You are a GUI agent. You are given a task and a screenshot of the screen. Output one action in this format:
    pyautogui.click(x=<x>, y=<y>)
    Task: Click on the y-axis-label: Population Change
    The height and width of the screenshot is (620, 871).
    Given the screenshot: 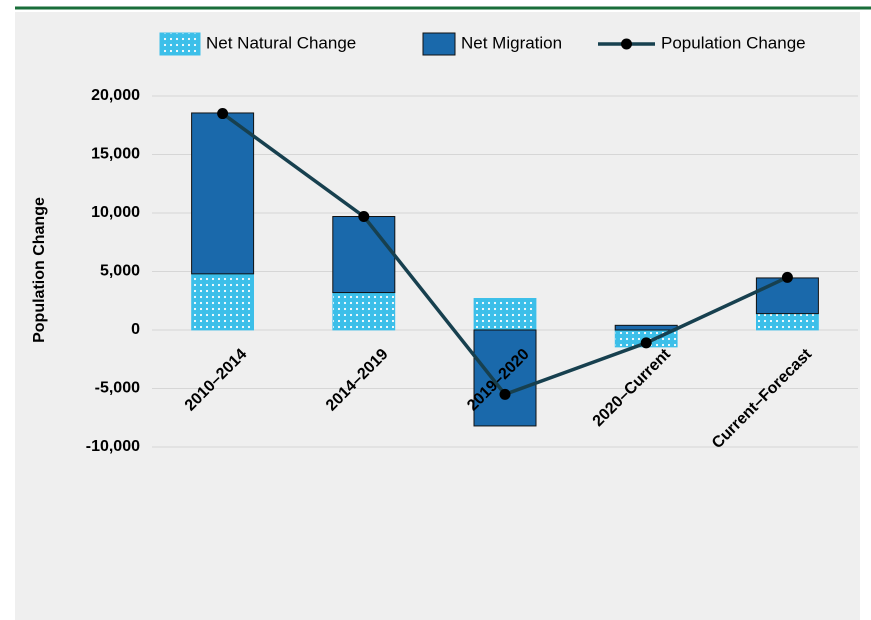 What is the action you would take?
    pyautogui.click(x=39, y=270)
    